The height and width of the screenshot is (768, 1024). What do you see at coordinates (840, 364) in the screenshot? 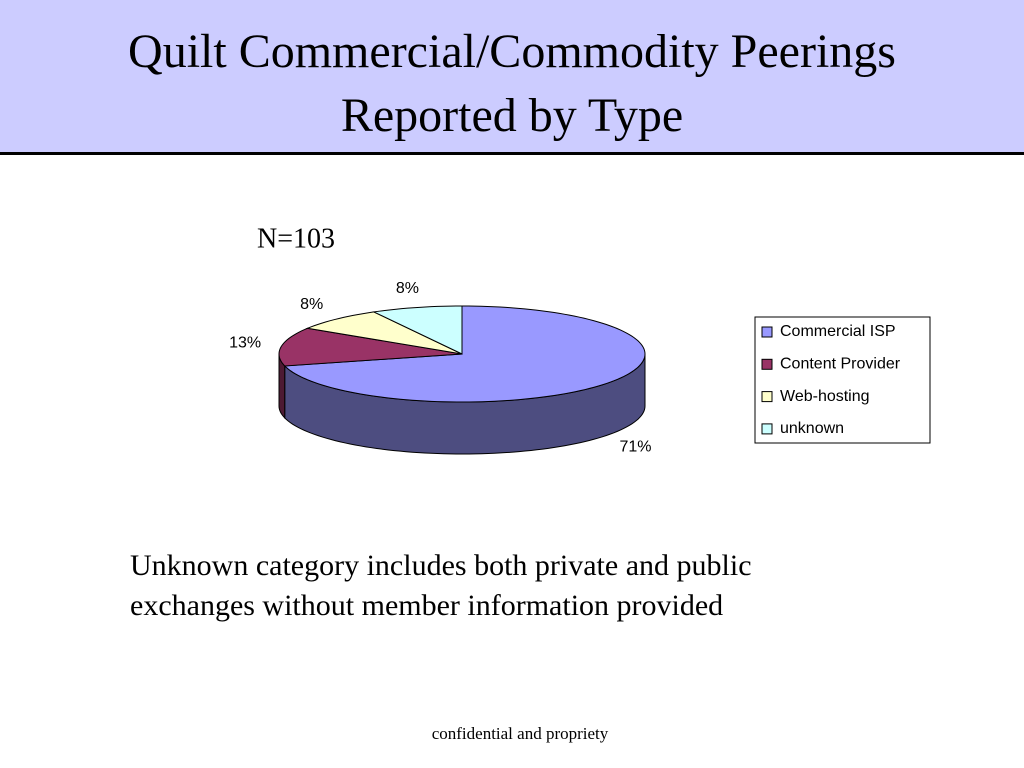
I see `legend-label: Content Provider` at bounding box center [840, 364].